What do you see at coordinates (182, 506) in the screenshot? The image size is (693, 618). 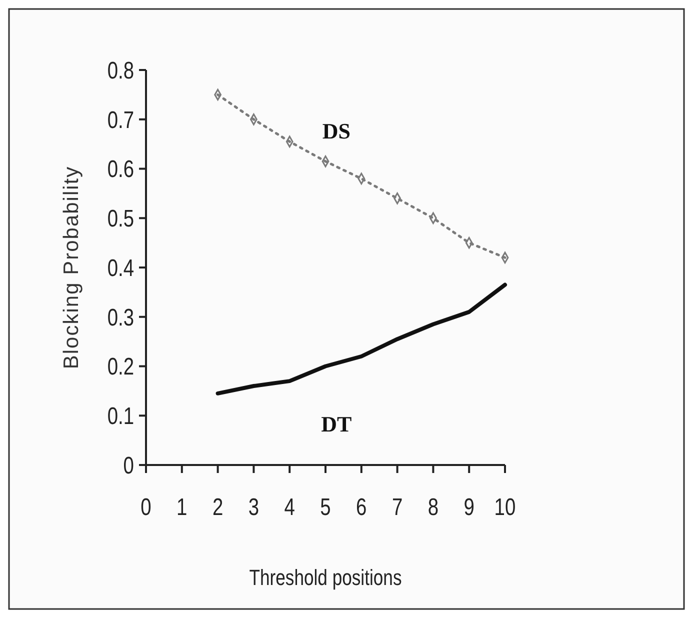 I see `x-tick-label: 1` at bounding box center [182, 506].